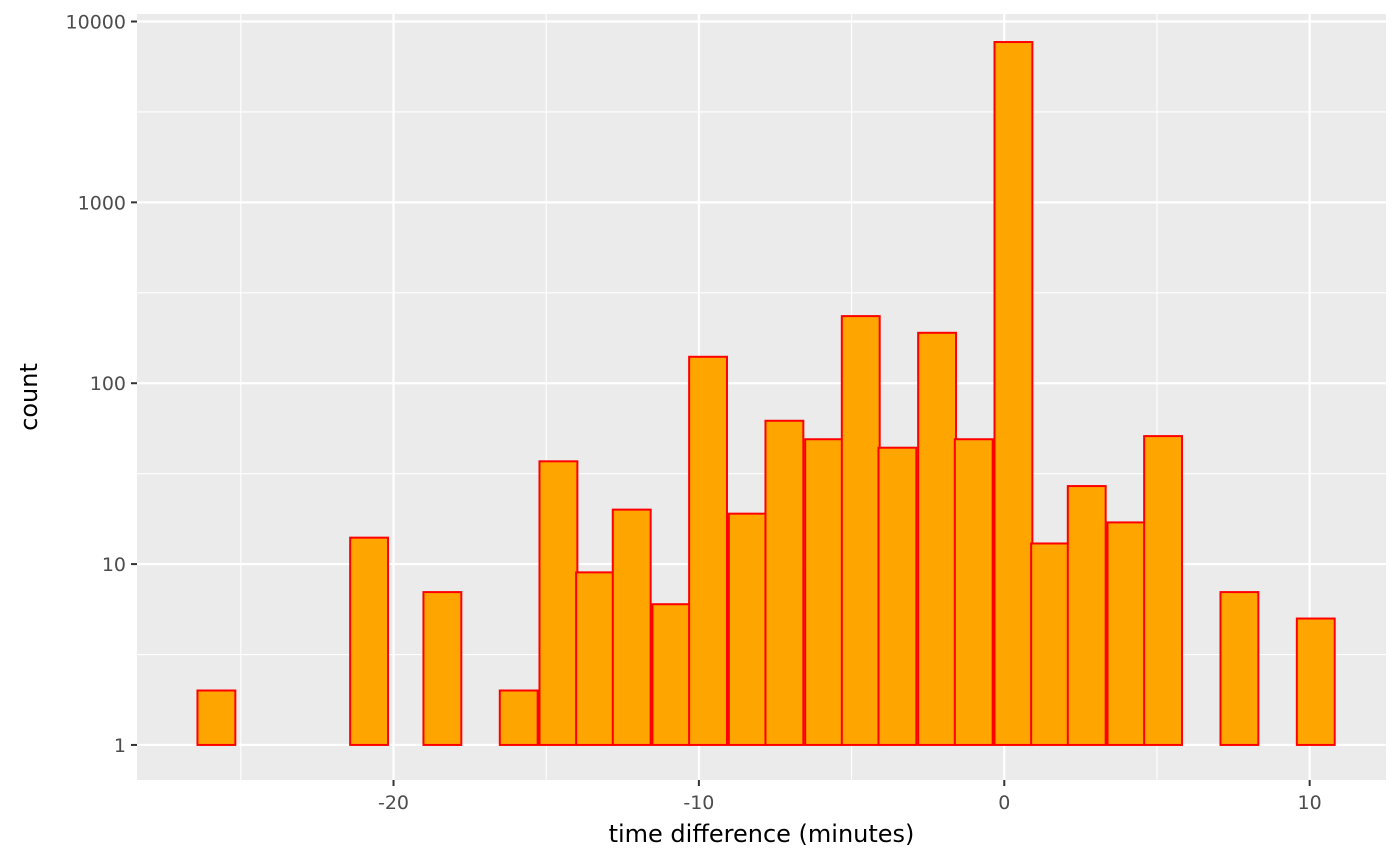 The width and height of the screenshot is (1400, 865). I want to click on y-axis-ticks: 1 10 100 1000 10000, so click(101, 384).